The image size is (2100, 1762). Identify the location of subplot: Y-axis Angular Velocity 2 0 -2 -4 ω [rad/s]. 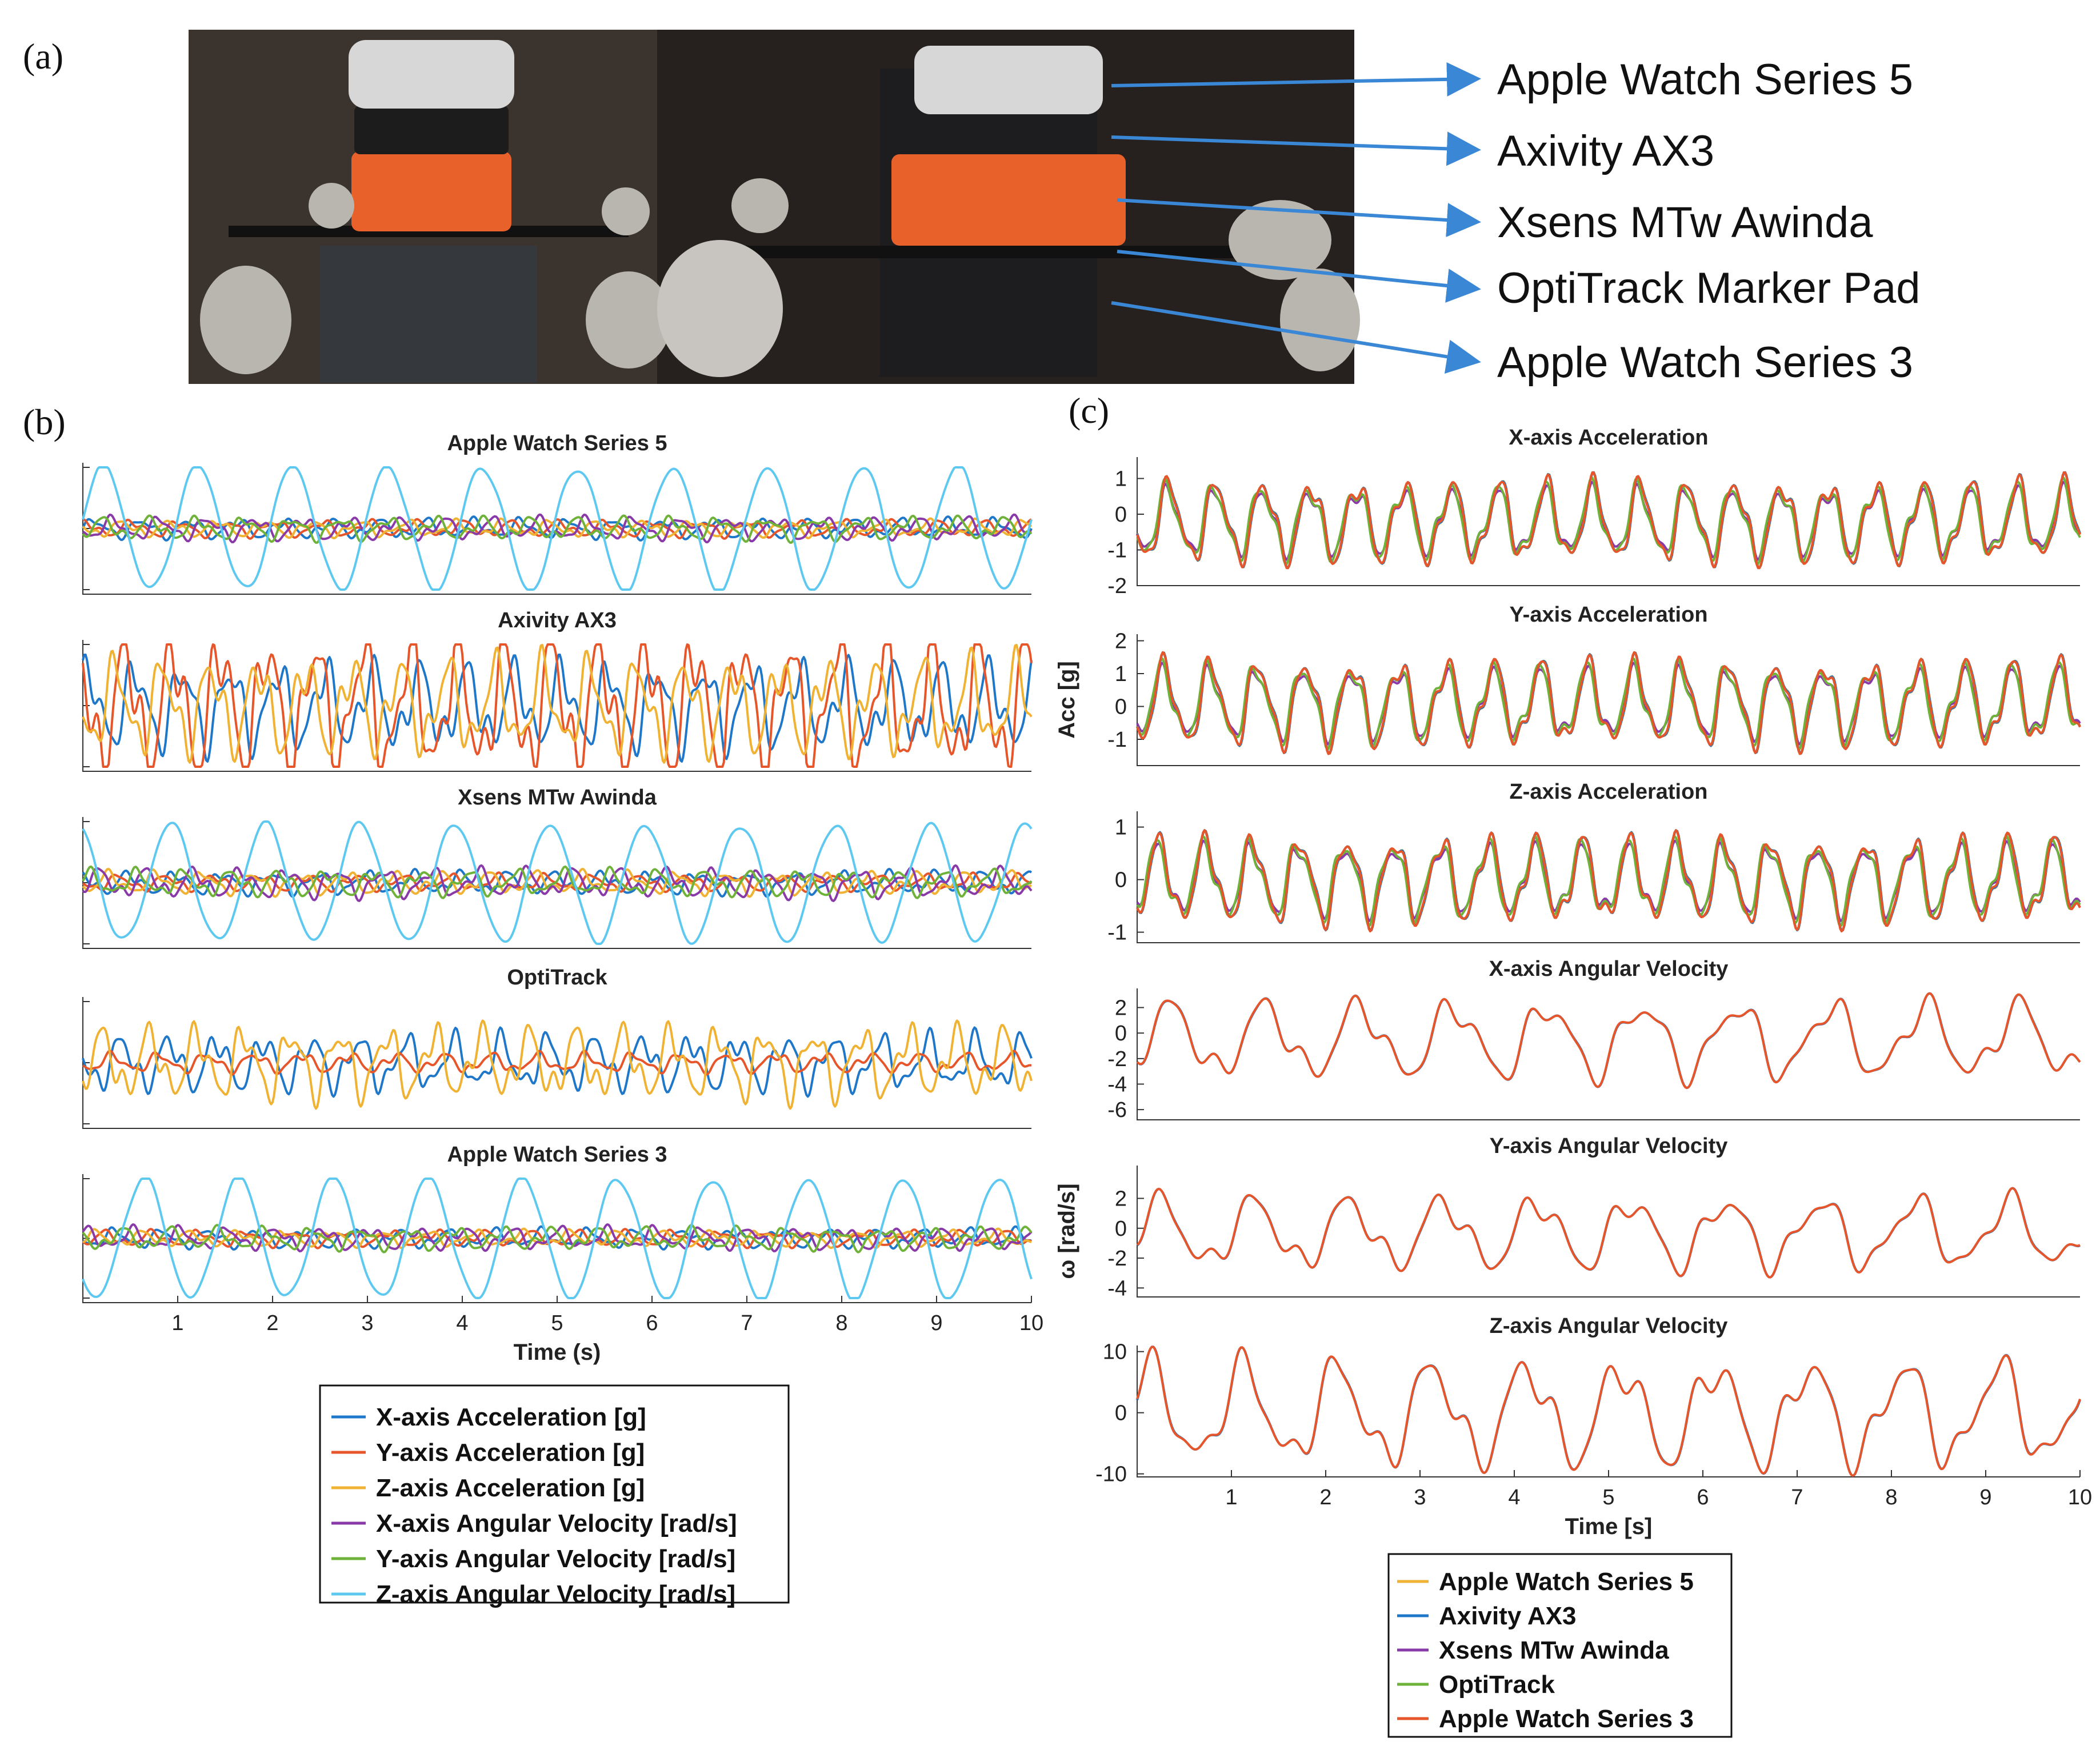
(1567, 1217).